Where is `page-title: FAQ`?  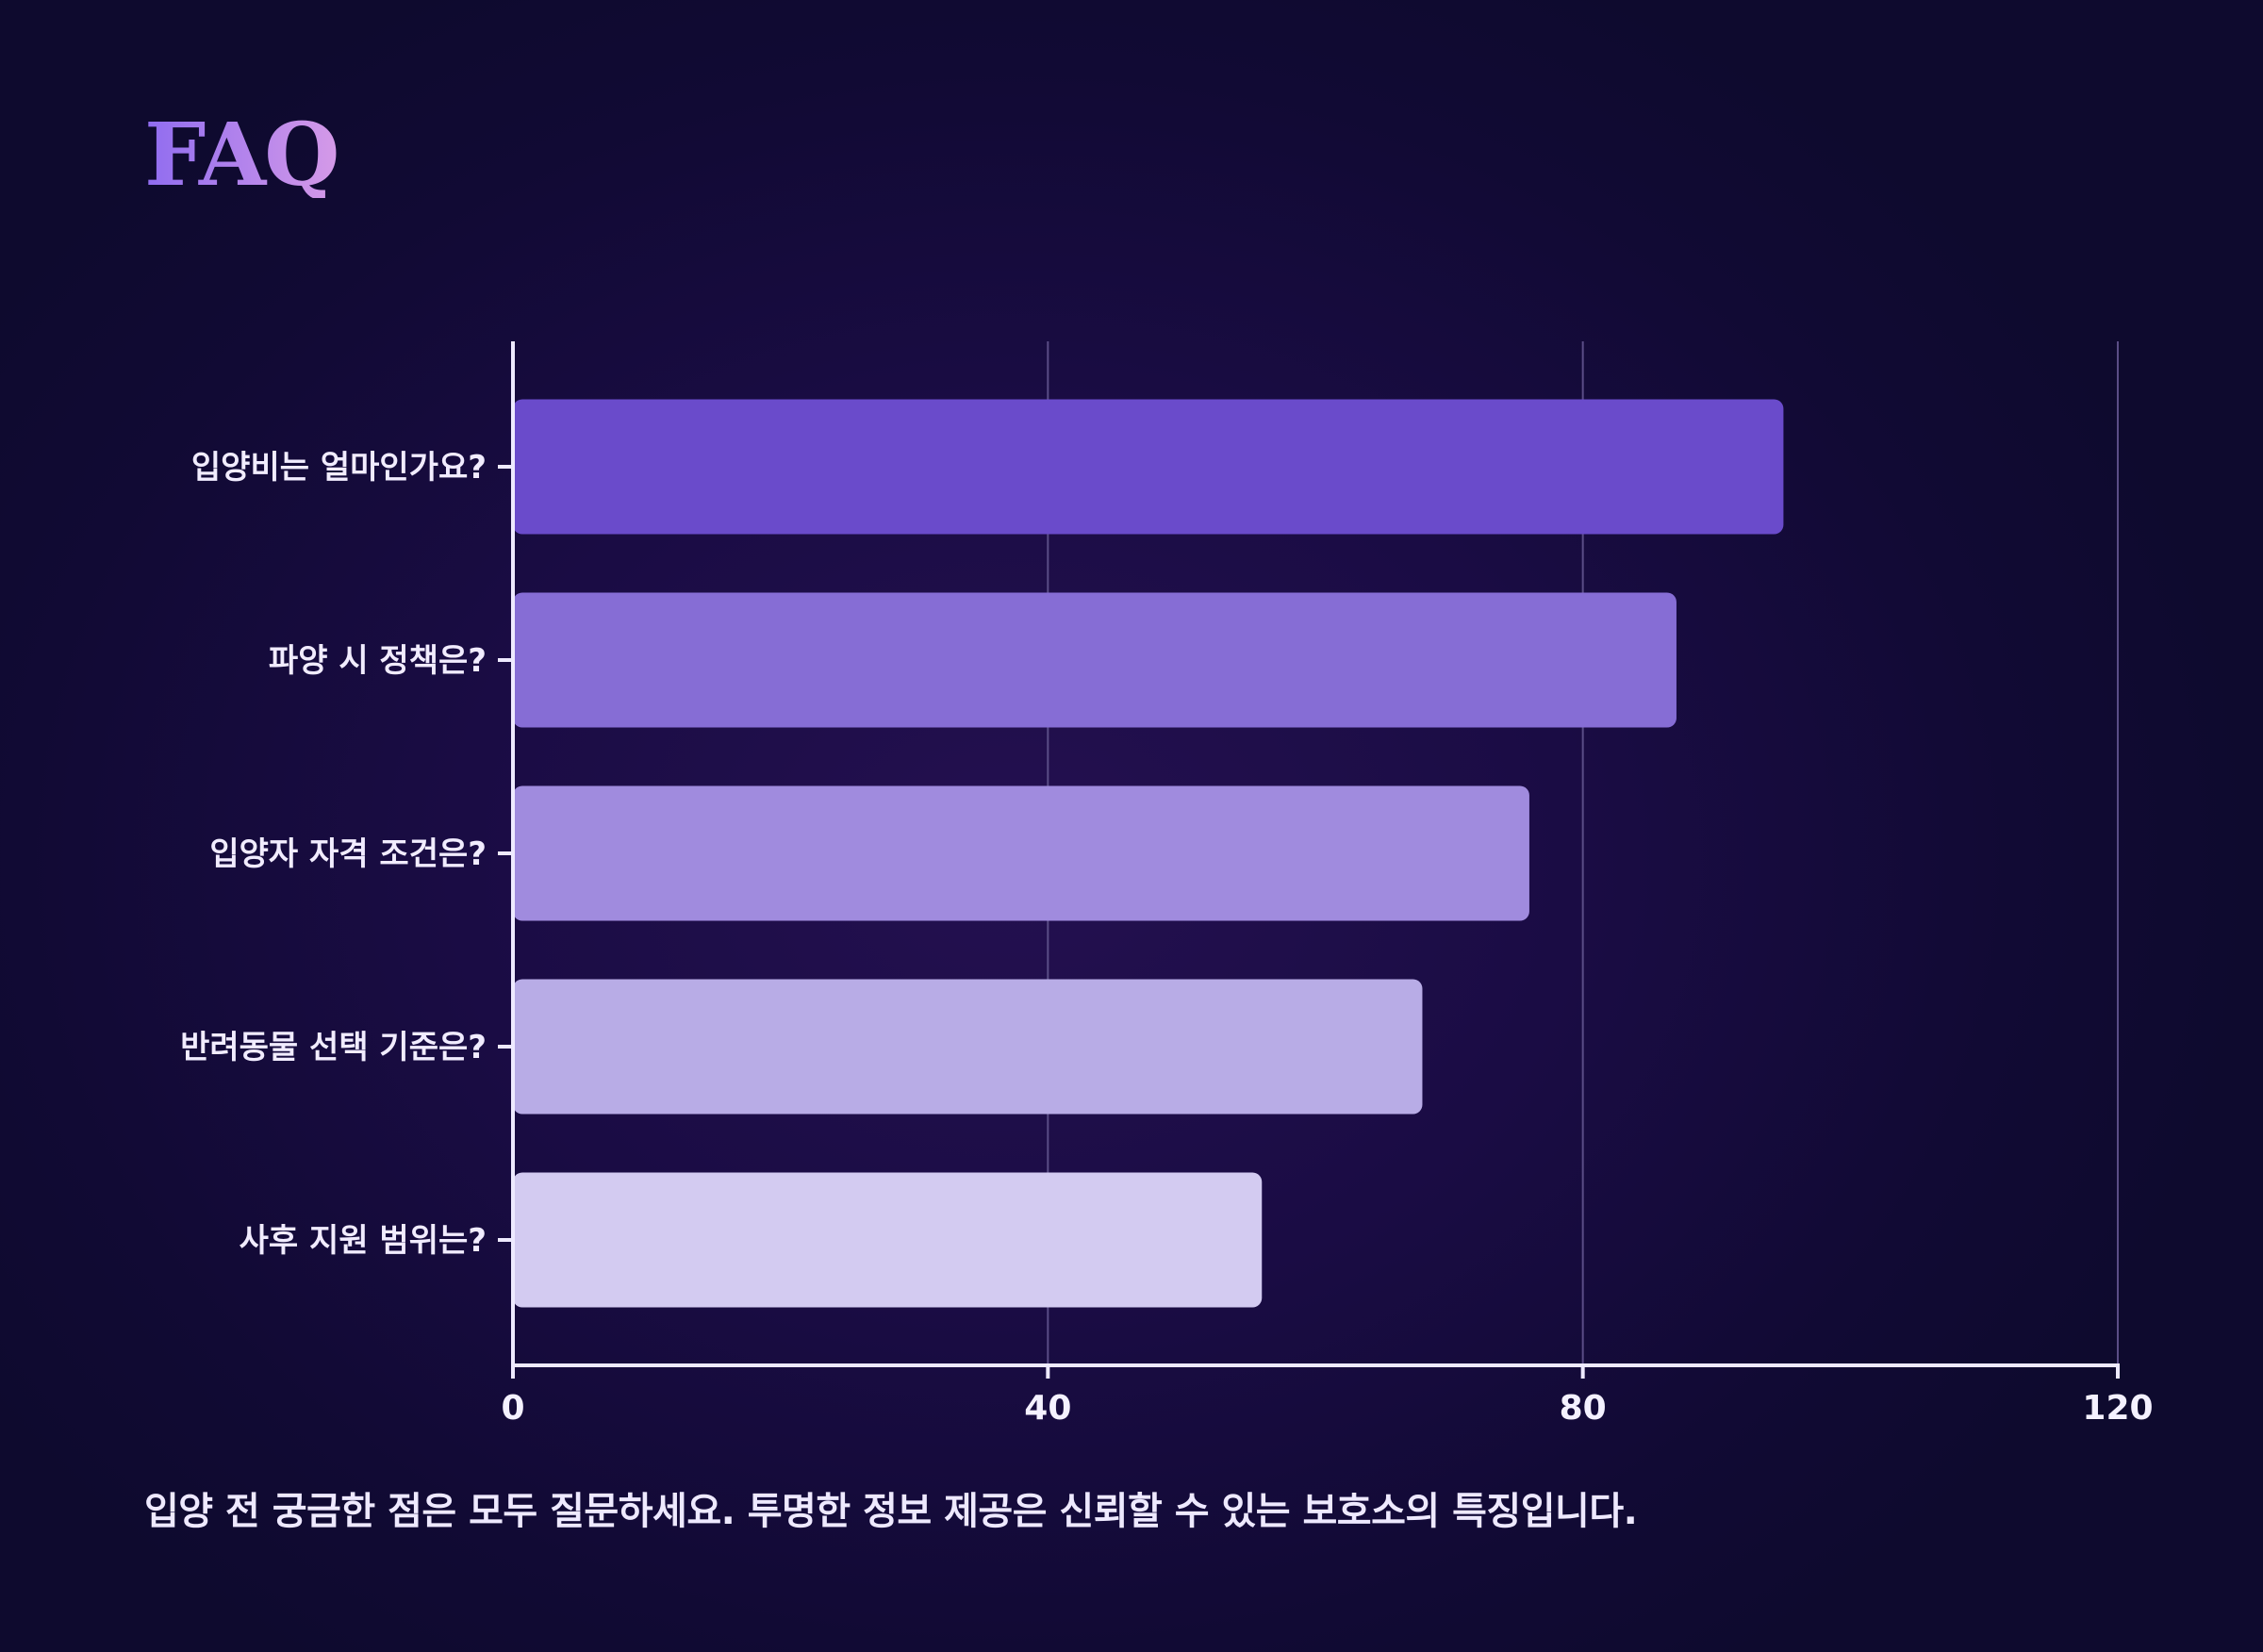
page-title: FAQ is located at coordinates (241, 155).